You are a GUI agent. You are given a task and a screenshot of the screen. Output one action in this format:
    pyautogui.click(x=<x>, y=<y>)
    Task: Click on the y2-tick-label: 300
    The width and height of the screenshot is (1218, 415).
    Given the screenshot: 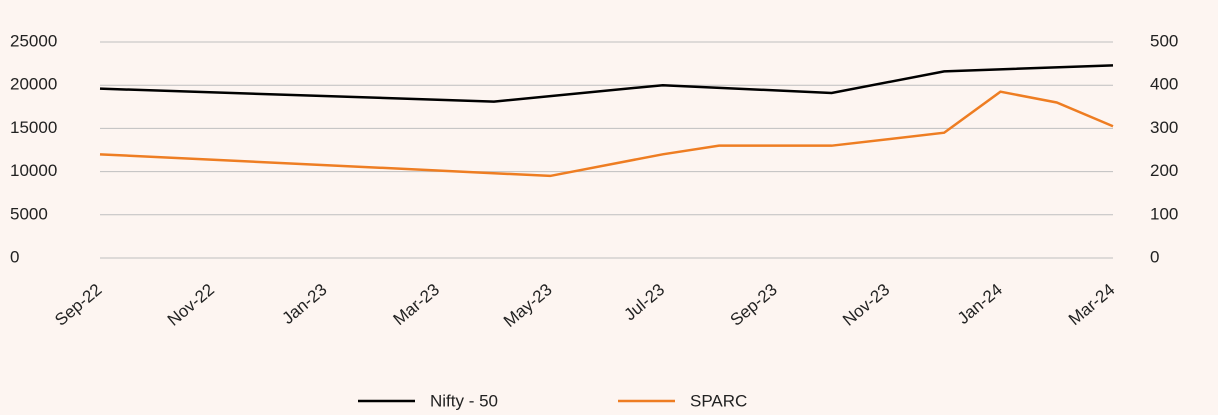 What is the action you would take?
    pyautogui.click(x=1164, y=127)
    